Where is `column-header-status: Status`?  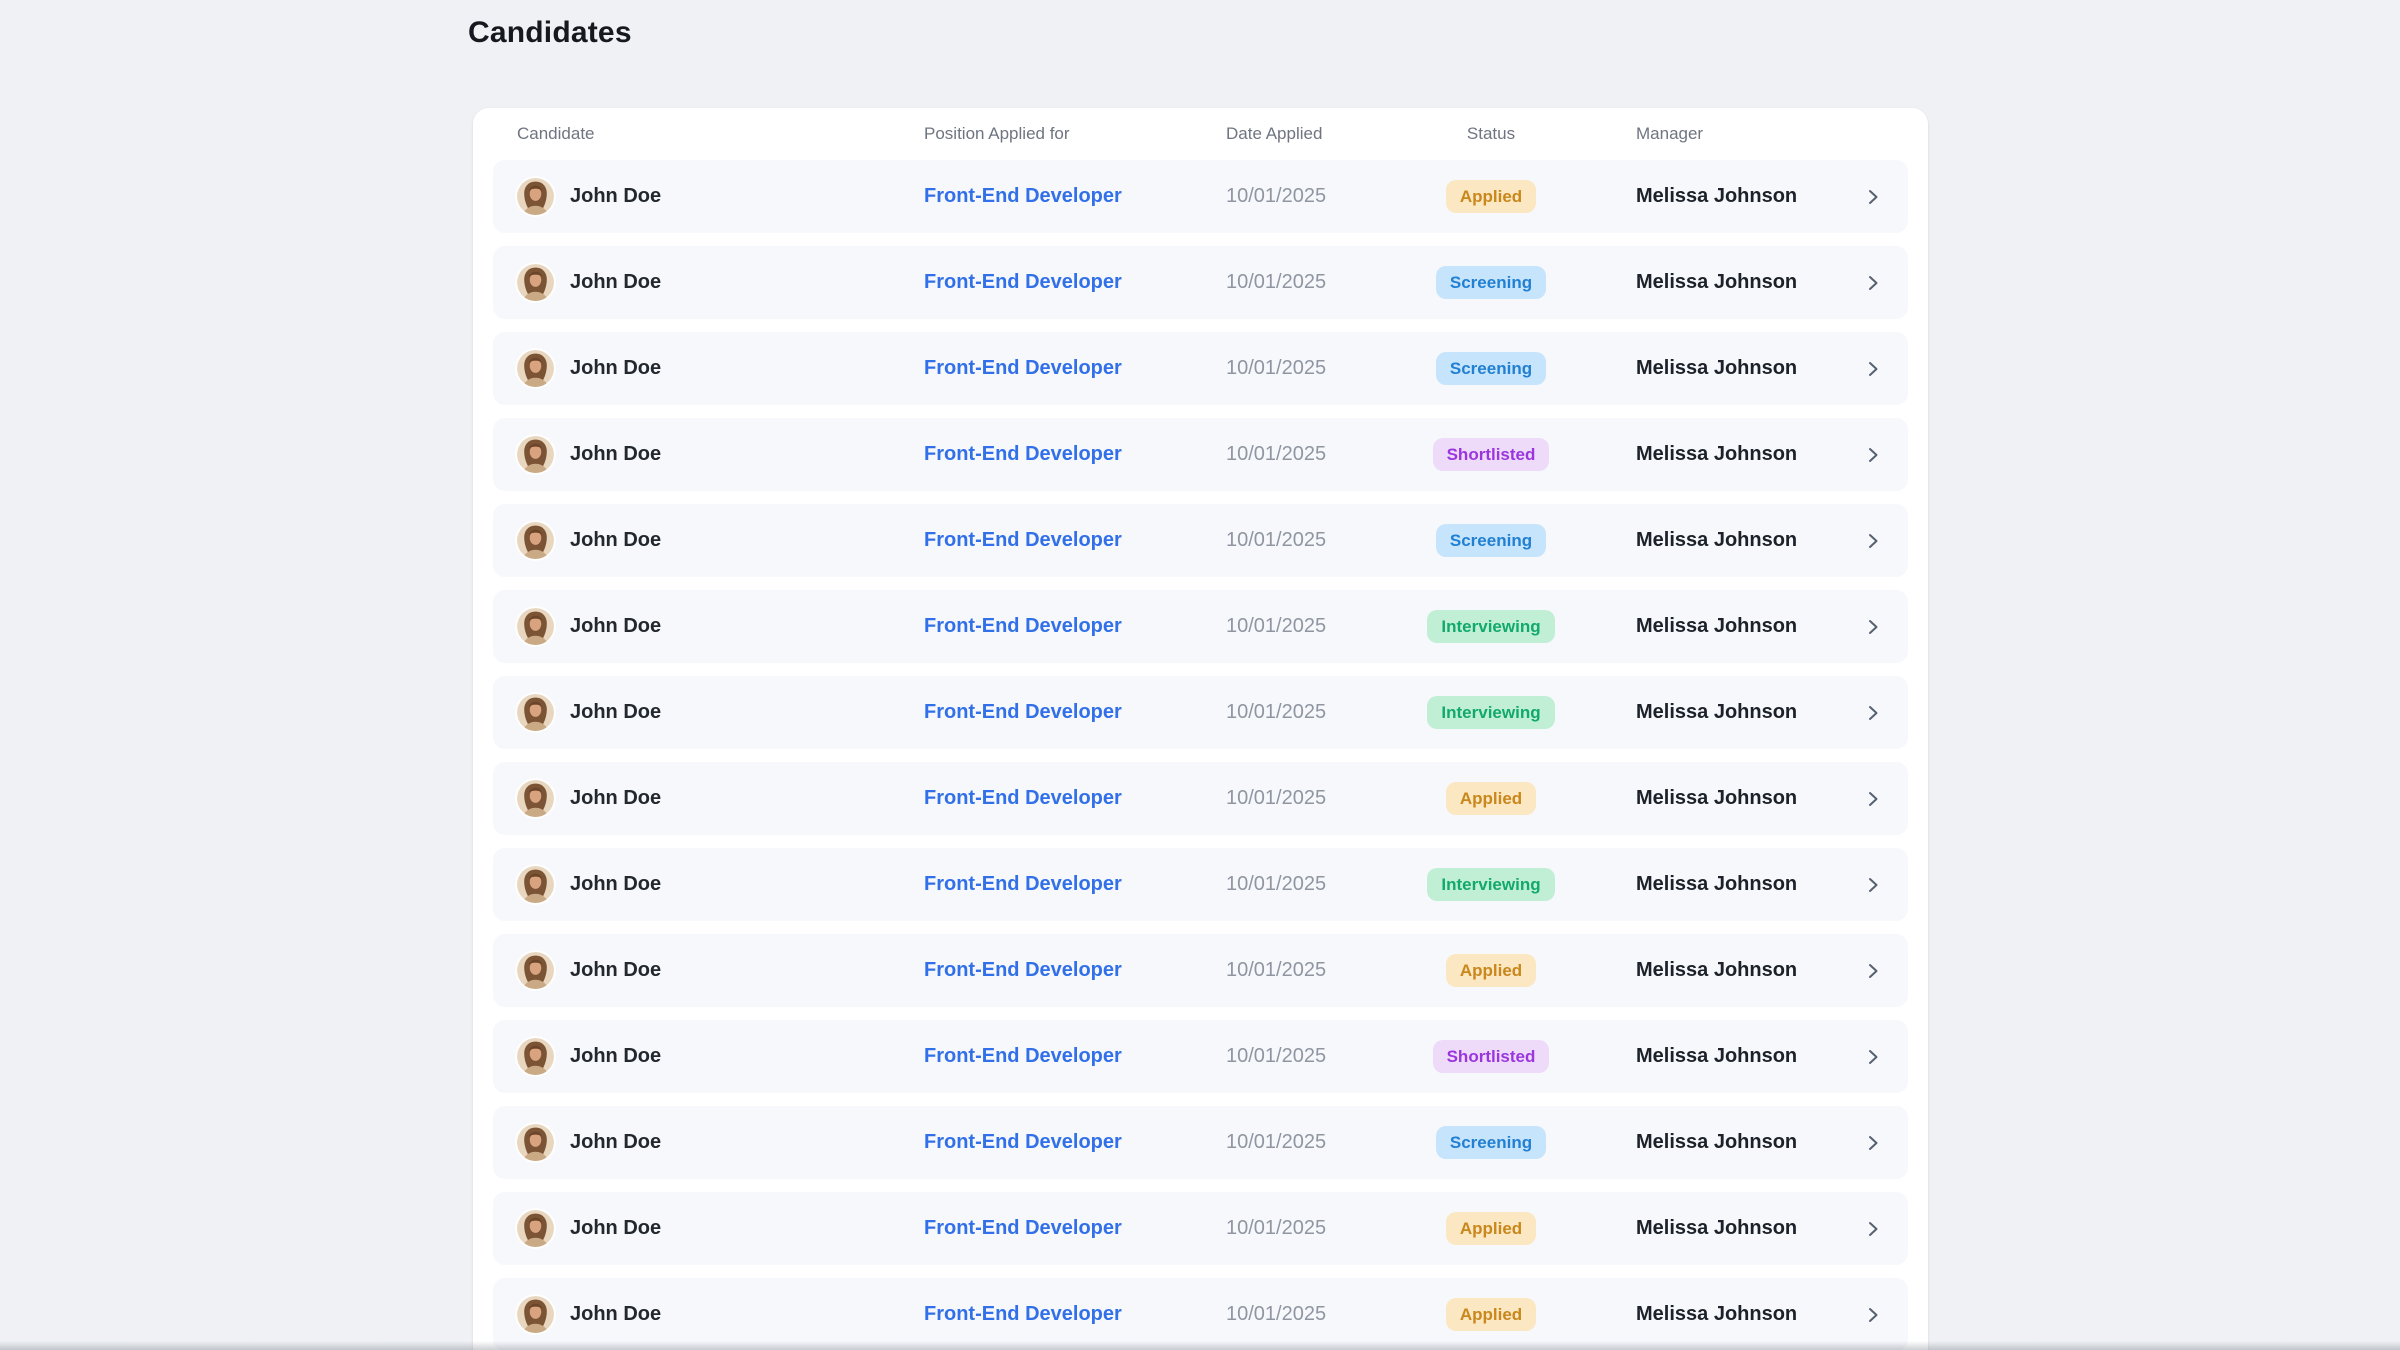 column-header-status: Status is located at coordinates (1491, 133).